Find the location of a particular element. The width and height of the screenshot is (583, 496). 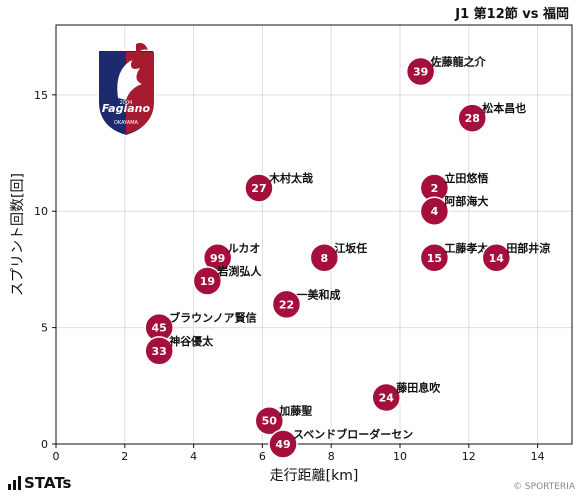

point-label: 木村太哉 is located at coordinates (290, 178).